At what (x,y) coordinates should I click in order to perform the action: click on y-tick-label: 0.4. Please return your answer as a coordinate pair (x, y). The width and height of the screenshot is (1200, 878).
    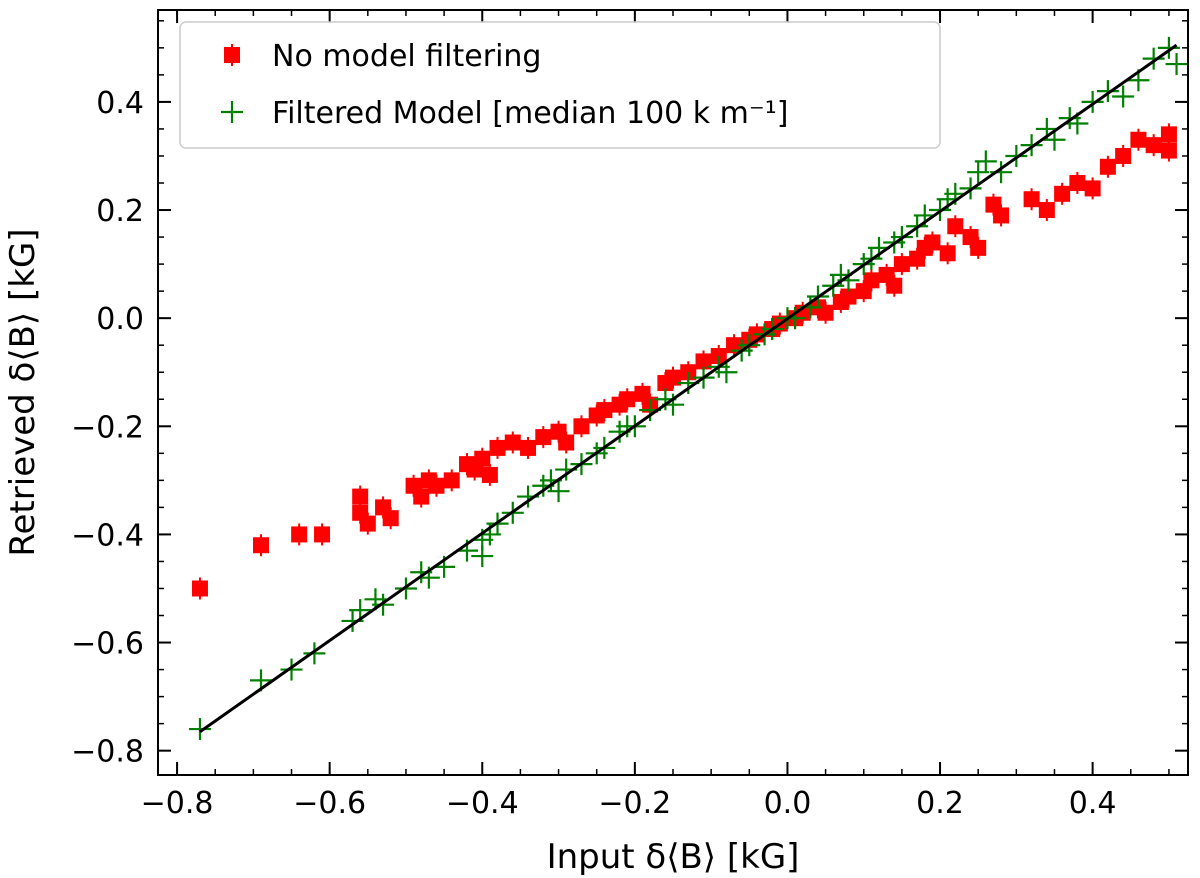
    Looking at the image, I should click on (120, 103).